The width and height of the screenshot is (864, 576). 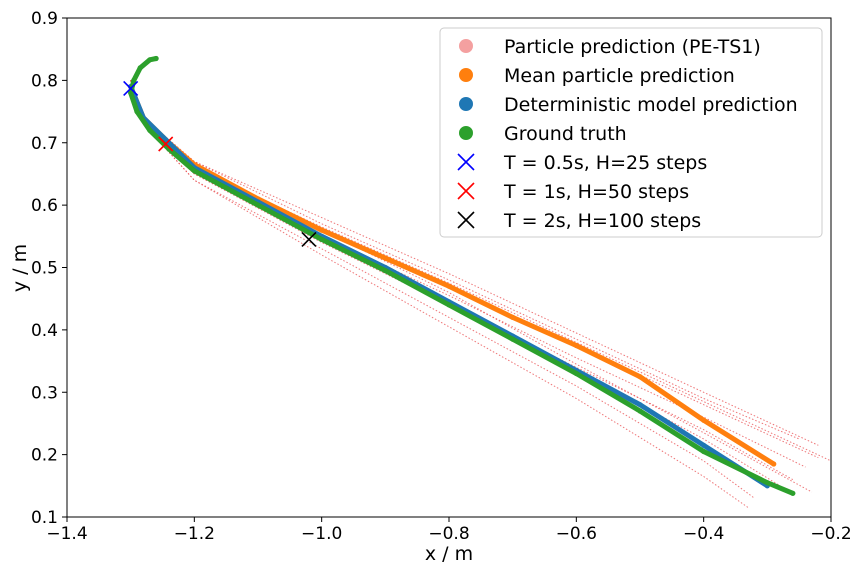 I want to click on legend-label: T = 0.5s, H=25 steps, so click(x=605, y=163).